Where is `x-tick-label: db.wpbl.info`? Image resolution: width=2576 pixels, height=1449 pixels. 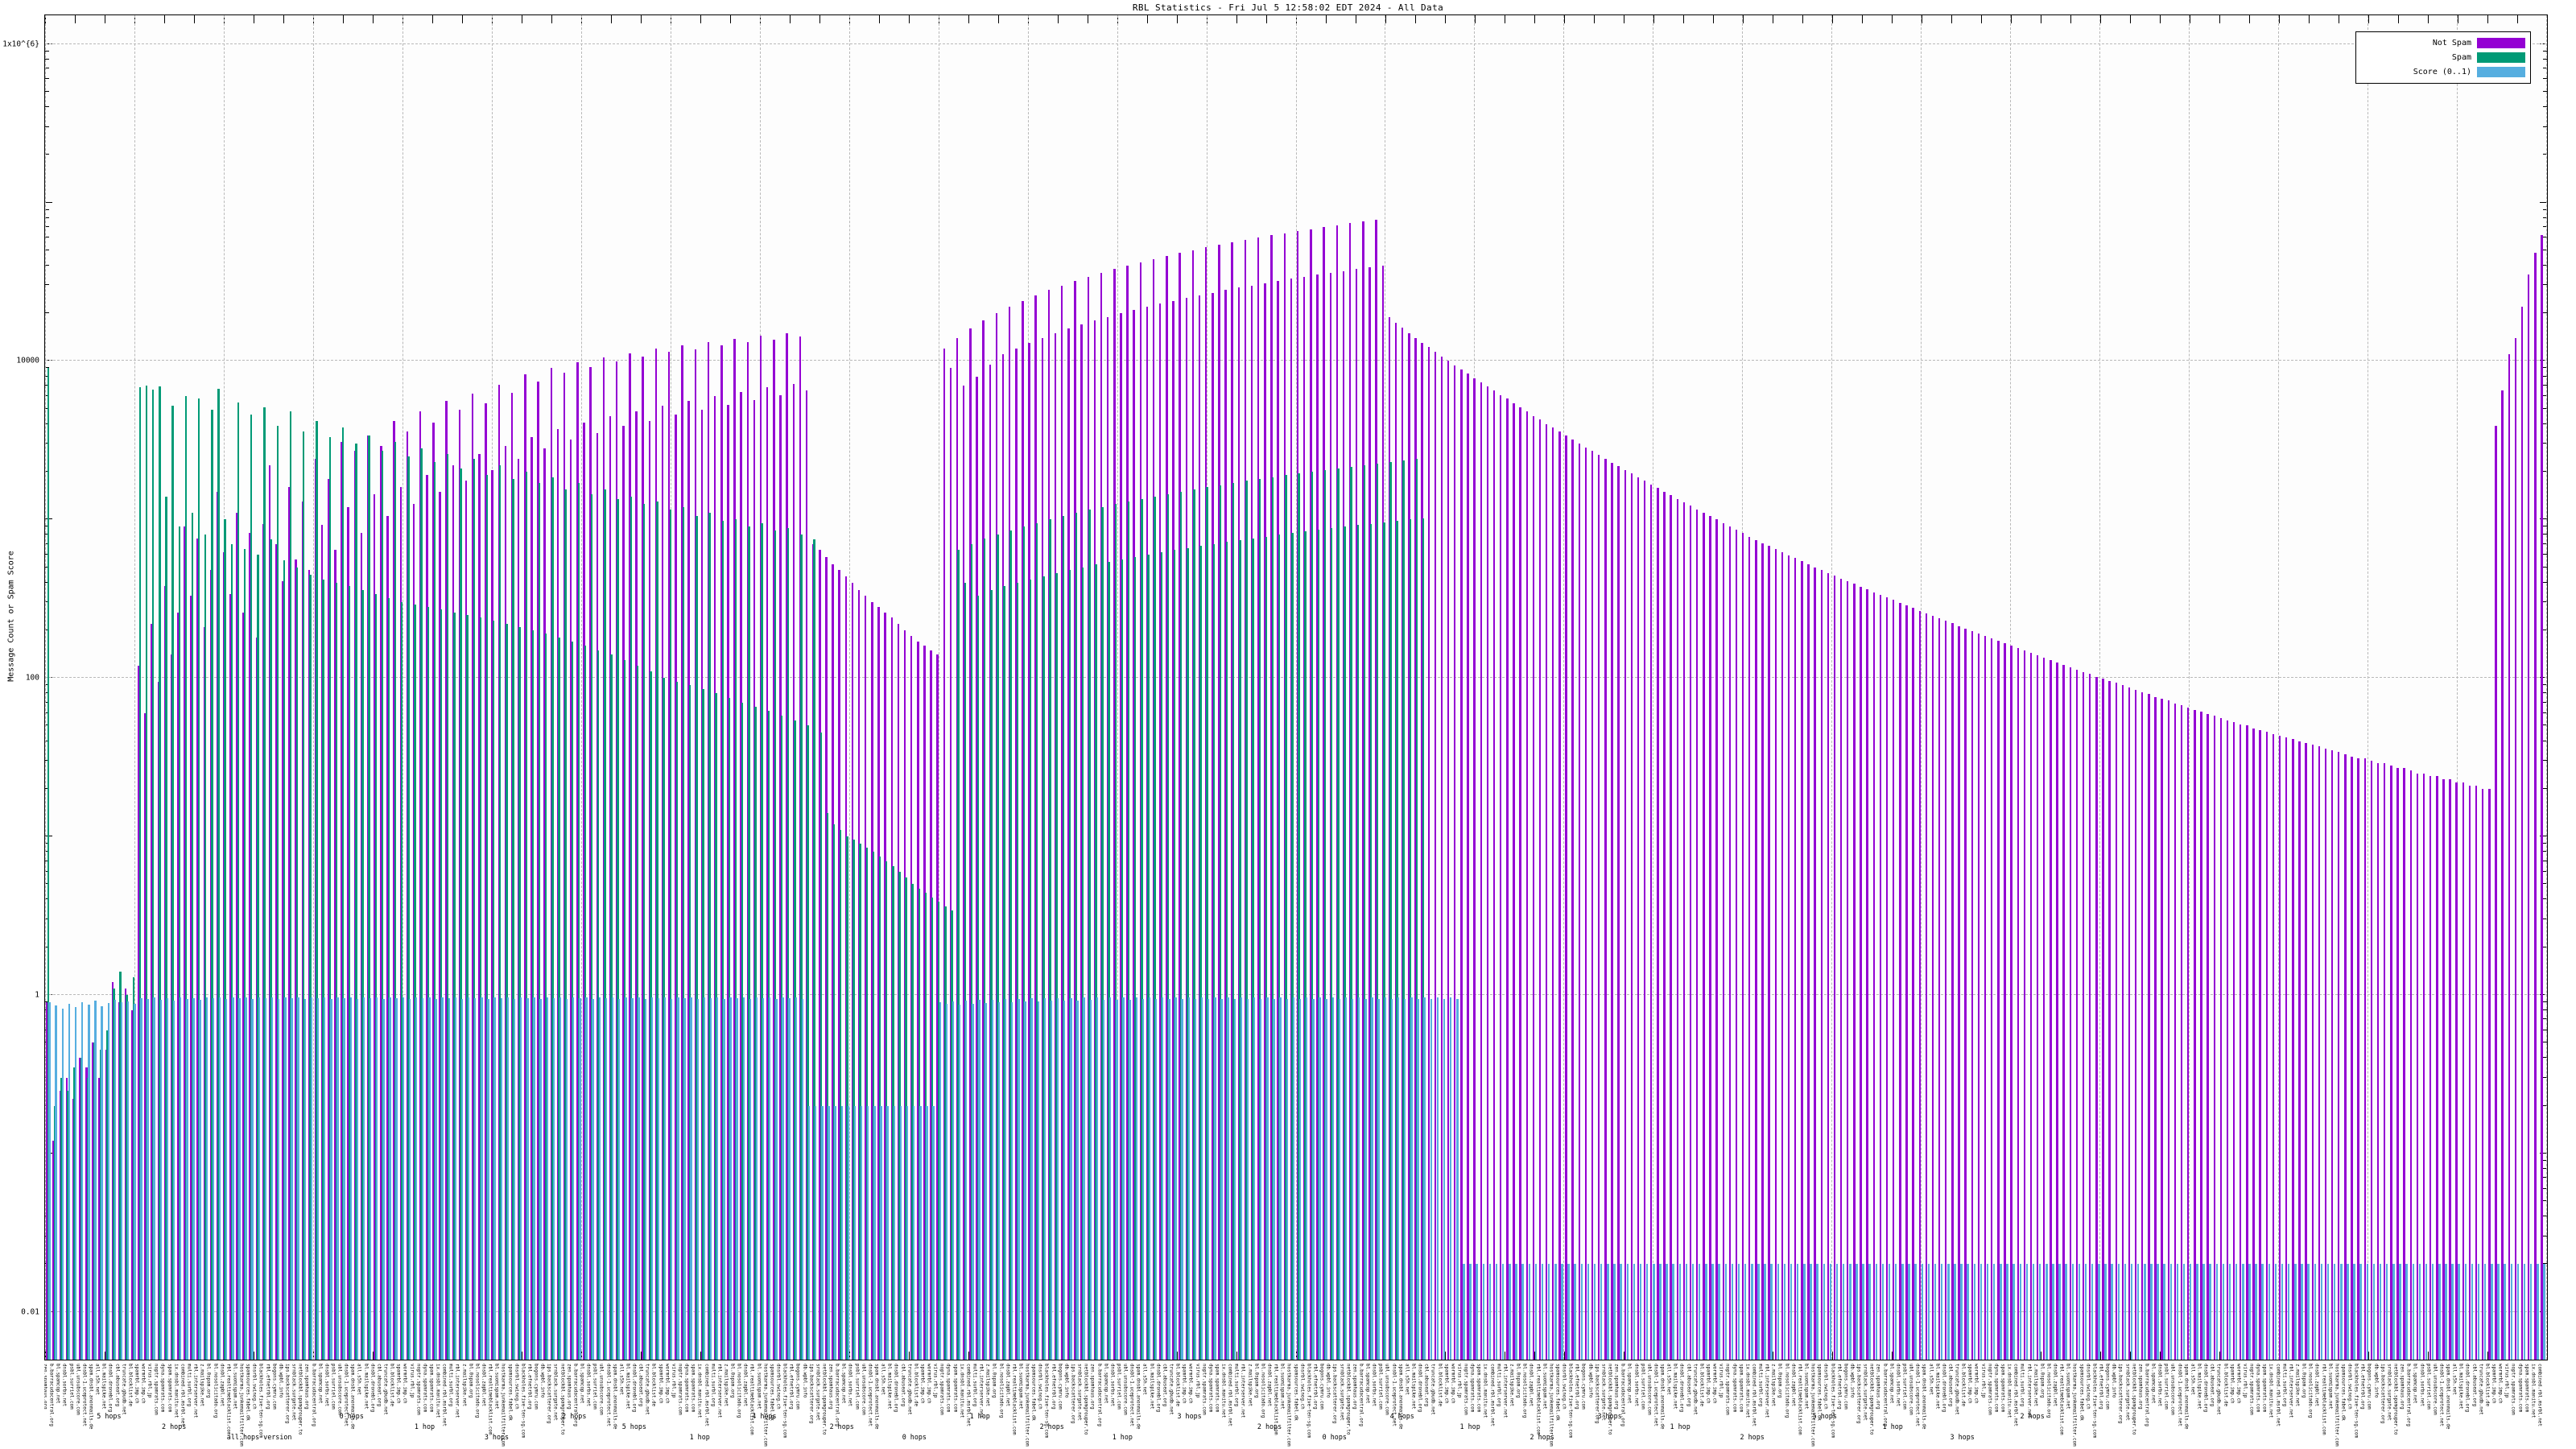
x-tick-label: db.wpbl.info is located at coordinates (1590, 1381).